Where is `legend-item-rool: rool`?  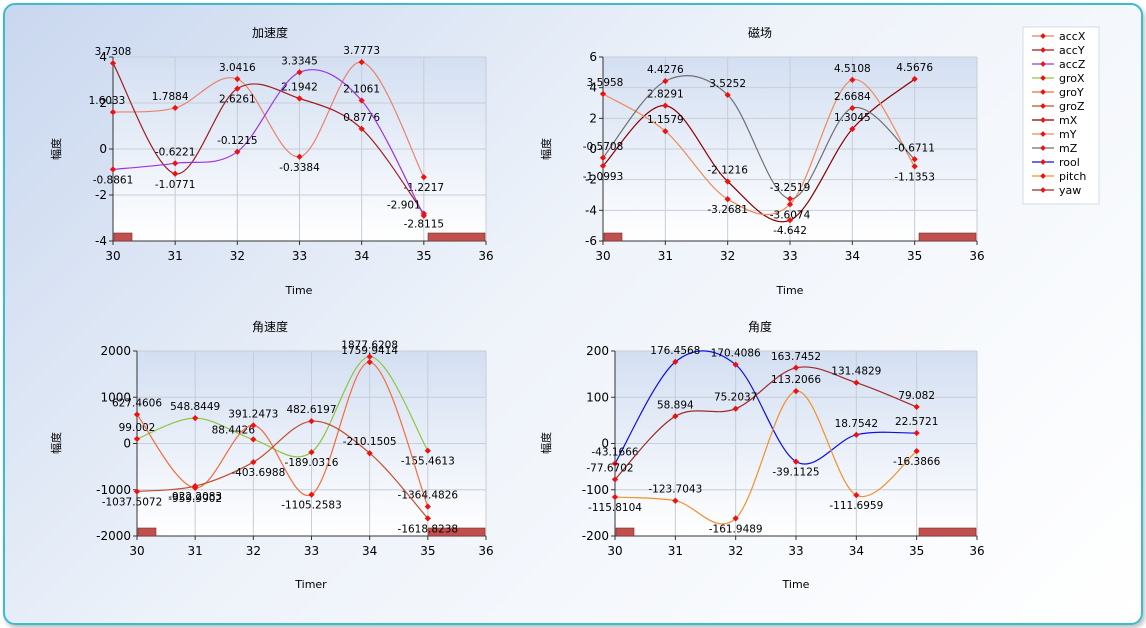 legend-item-rool: rool is located at coordinates (1056, 162).